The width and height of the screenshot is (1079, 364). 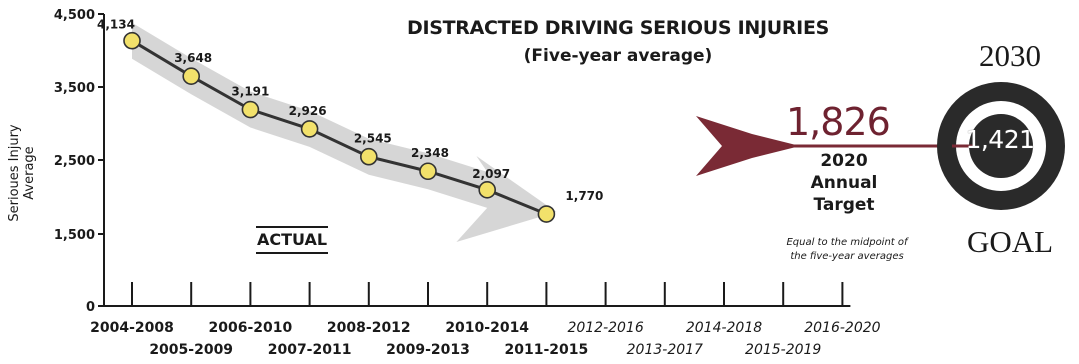 What do you see at coordinates (842, 328) in the screenshot?
I see `x-tick-label: 2016-2020` at bounding box center [842, 328].